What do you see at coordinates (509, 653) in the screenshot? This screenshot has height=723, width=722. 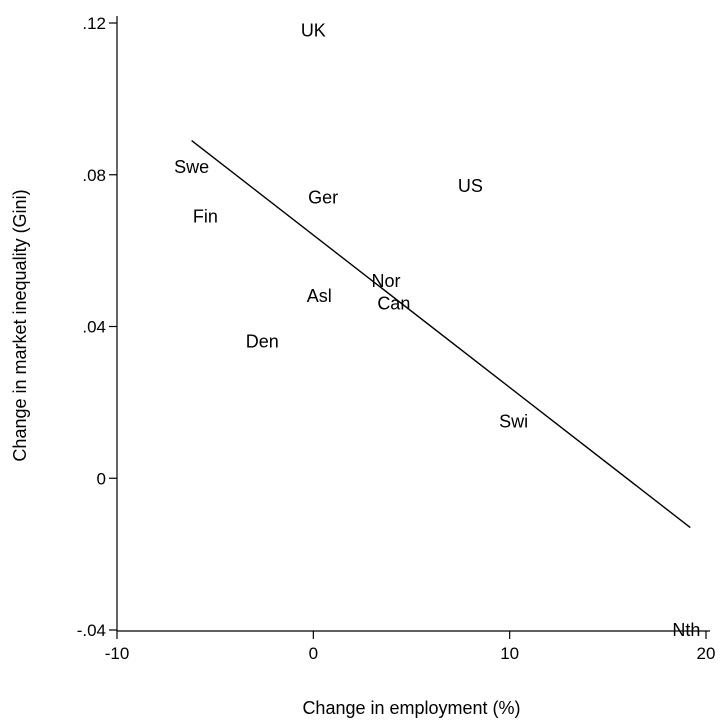 I see `x-tick-label: 10` at bounding box center [509, 653].